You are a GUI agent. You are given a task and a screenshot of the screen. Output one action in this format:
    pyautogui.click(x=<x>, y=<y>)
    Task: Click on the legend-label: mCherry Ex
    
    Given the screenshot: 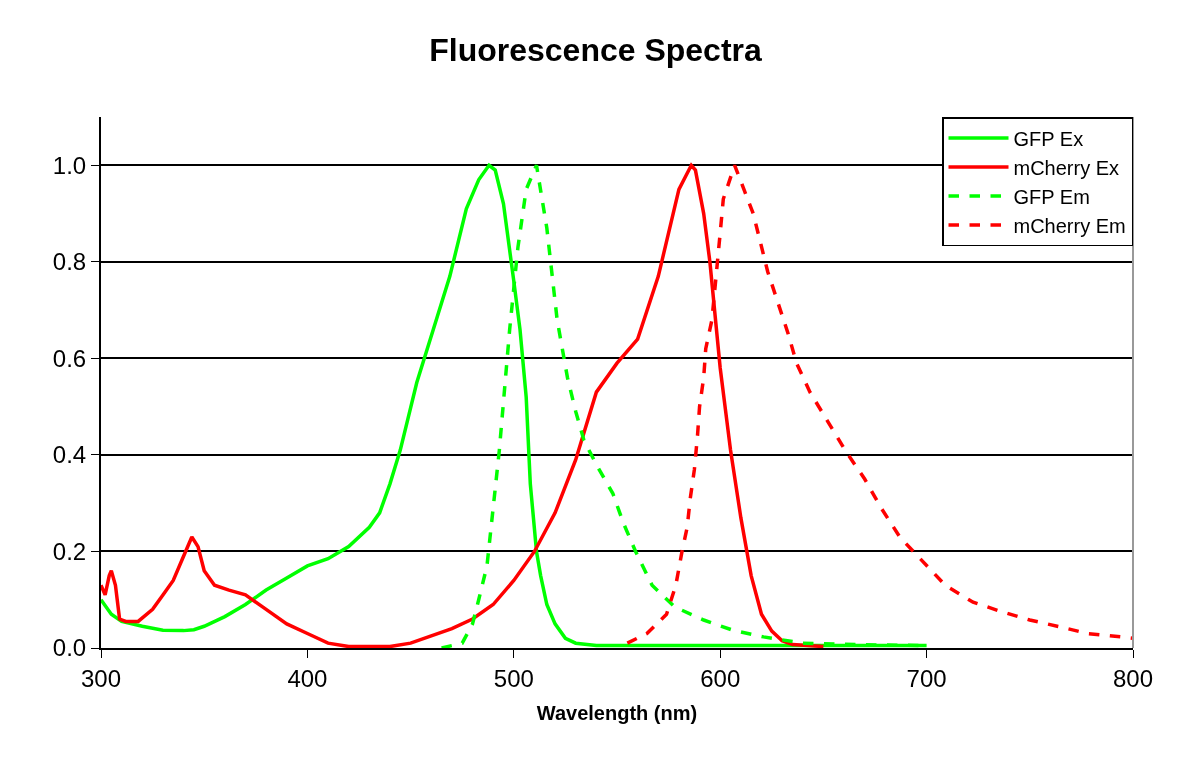 What is the action you would take?
    pyautogui.click(x=1066, y=167)
    